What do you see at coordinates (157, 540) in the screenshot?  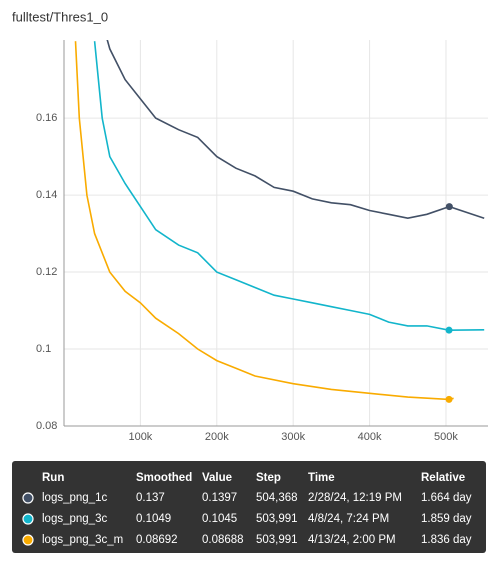 I see `tooltip-cell: 0.08692` at bounding box center [157, 540].